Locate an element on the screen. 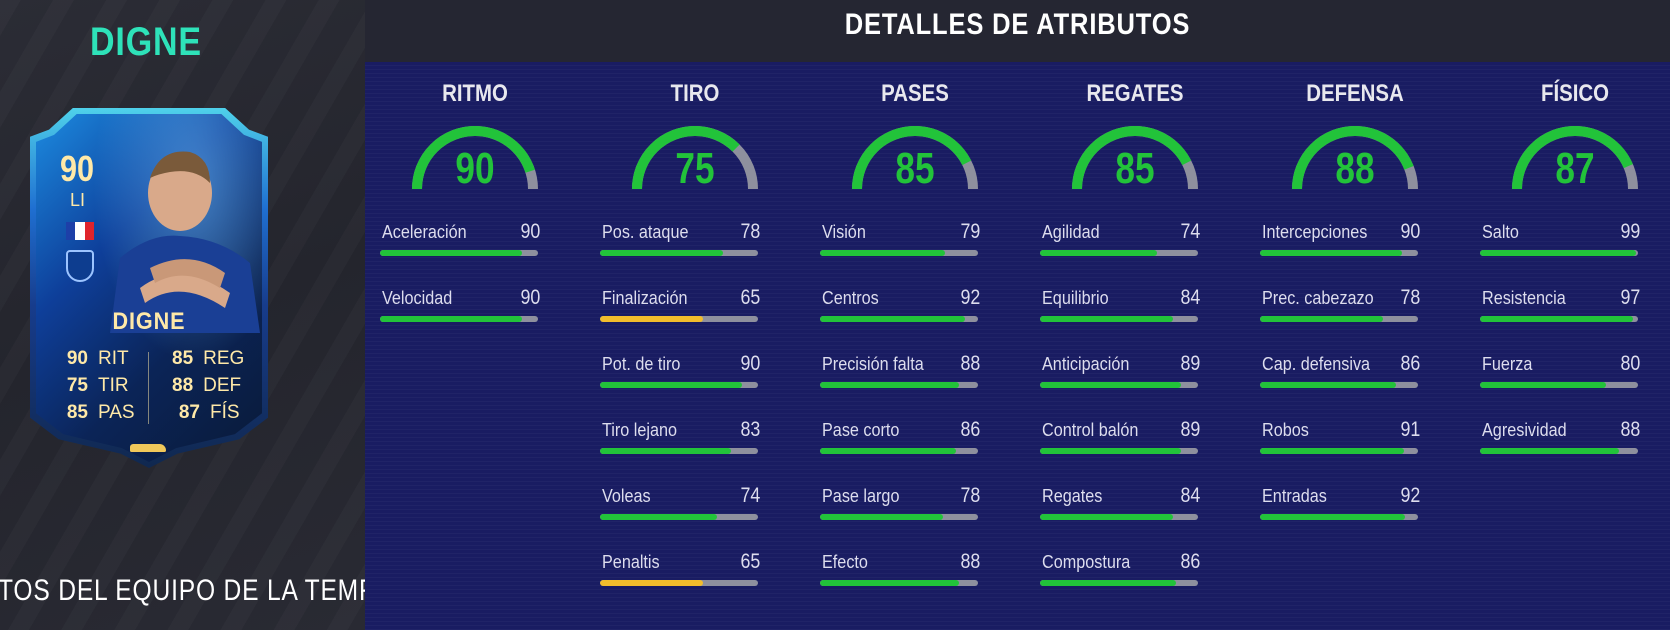 This screenshot has height=630, width=1670. attribute-row: Aceleración 90 is located at coordinates (460, 241).